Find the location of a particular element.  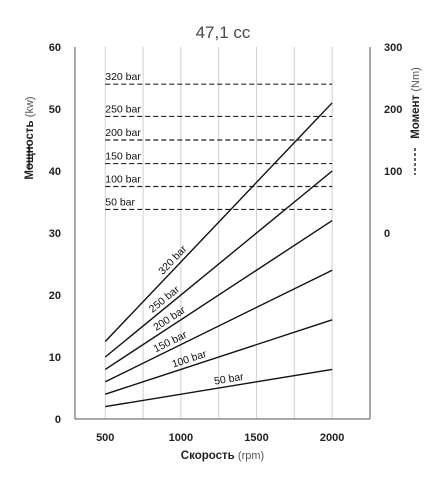

power-line-50-bar is located at coordinates (219, 388).